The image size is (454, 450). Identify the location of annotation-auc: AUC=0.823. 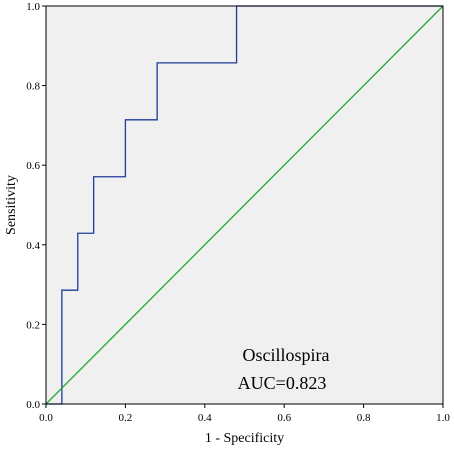
(282, 383).